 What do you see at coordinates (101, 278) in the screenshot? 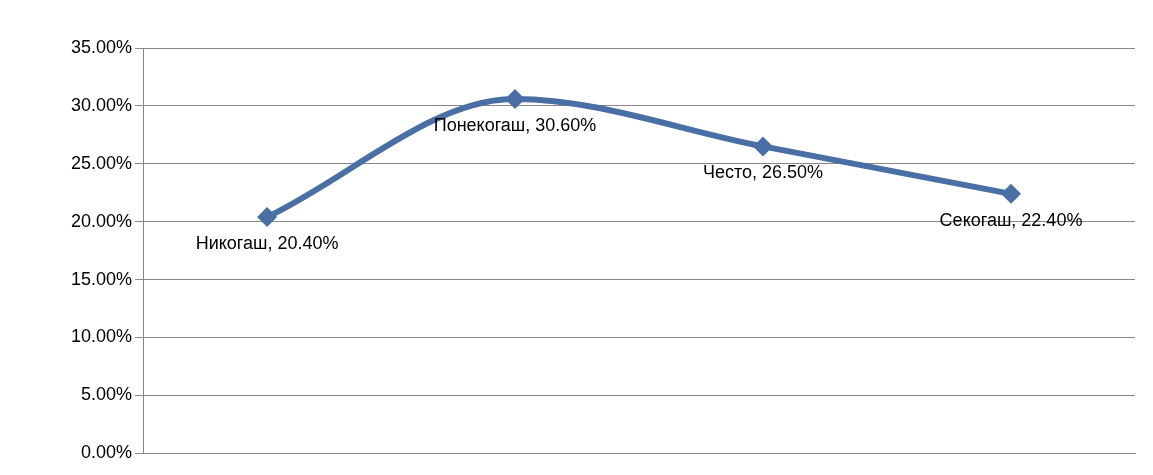
I see `y-tick-label: 15.00%` at bounding box center [101, 278].